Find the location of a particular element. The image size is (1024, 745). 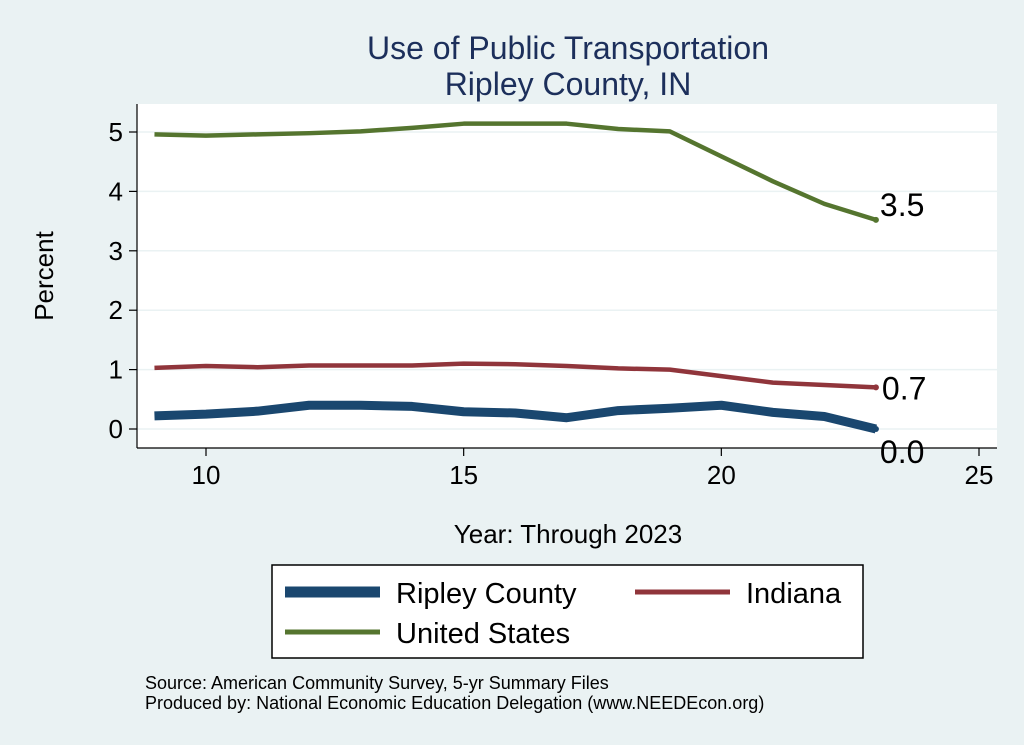

x-tick-label-20: 20 is located at coordinates (721, 475).